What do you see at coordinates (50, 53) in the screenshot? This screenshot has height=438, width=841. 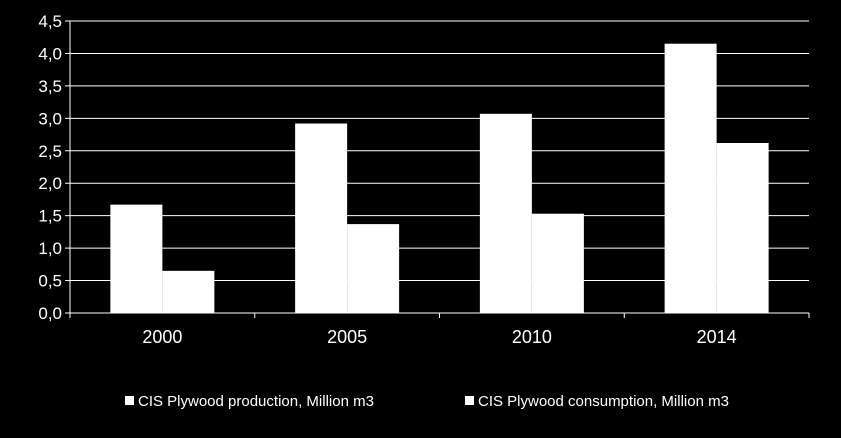 I see `y-tick-label: 4,0` at bounding box center [50, 53].